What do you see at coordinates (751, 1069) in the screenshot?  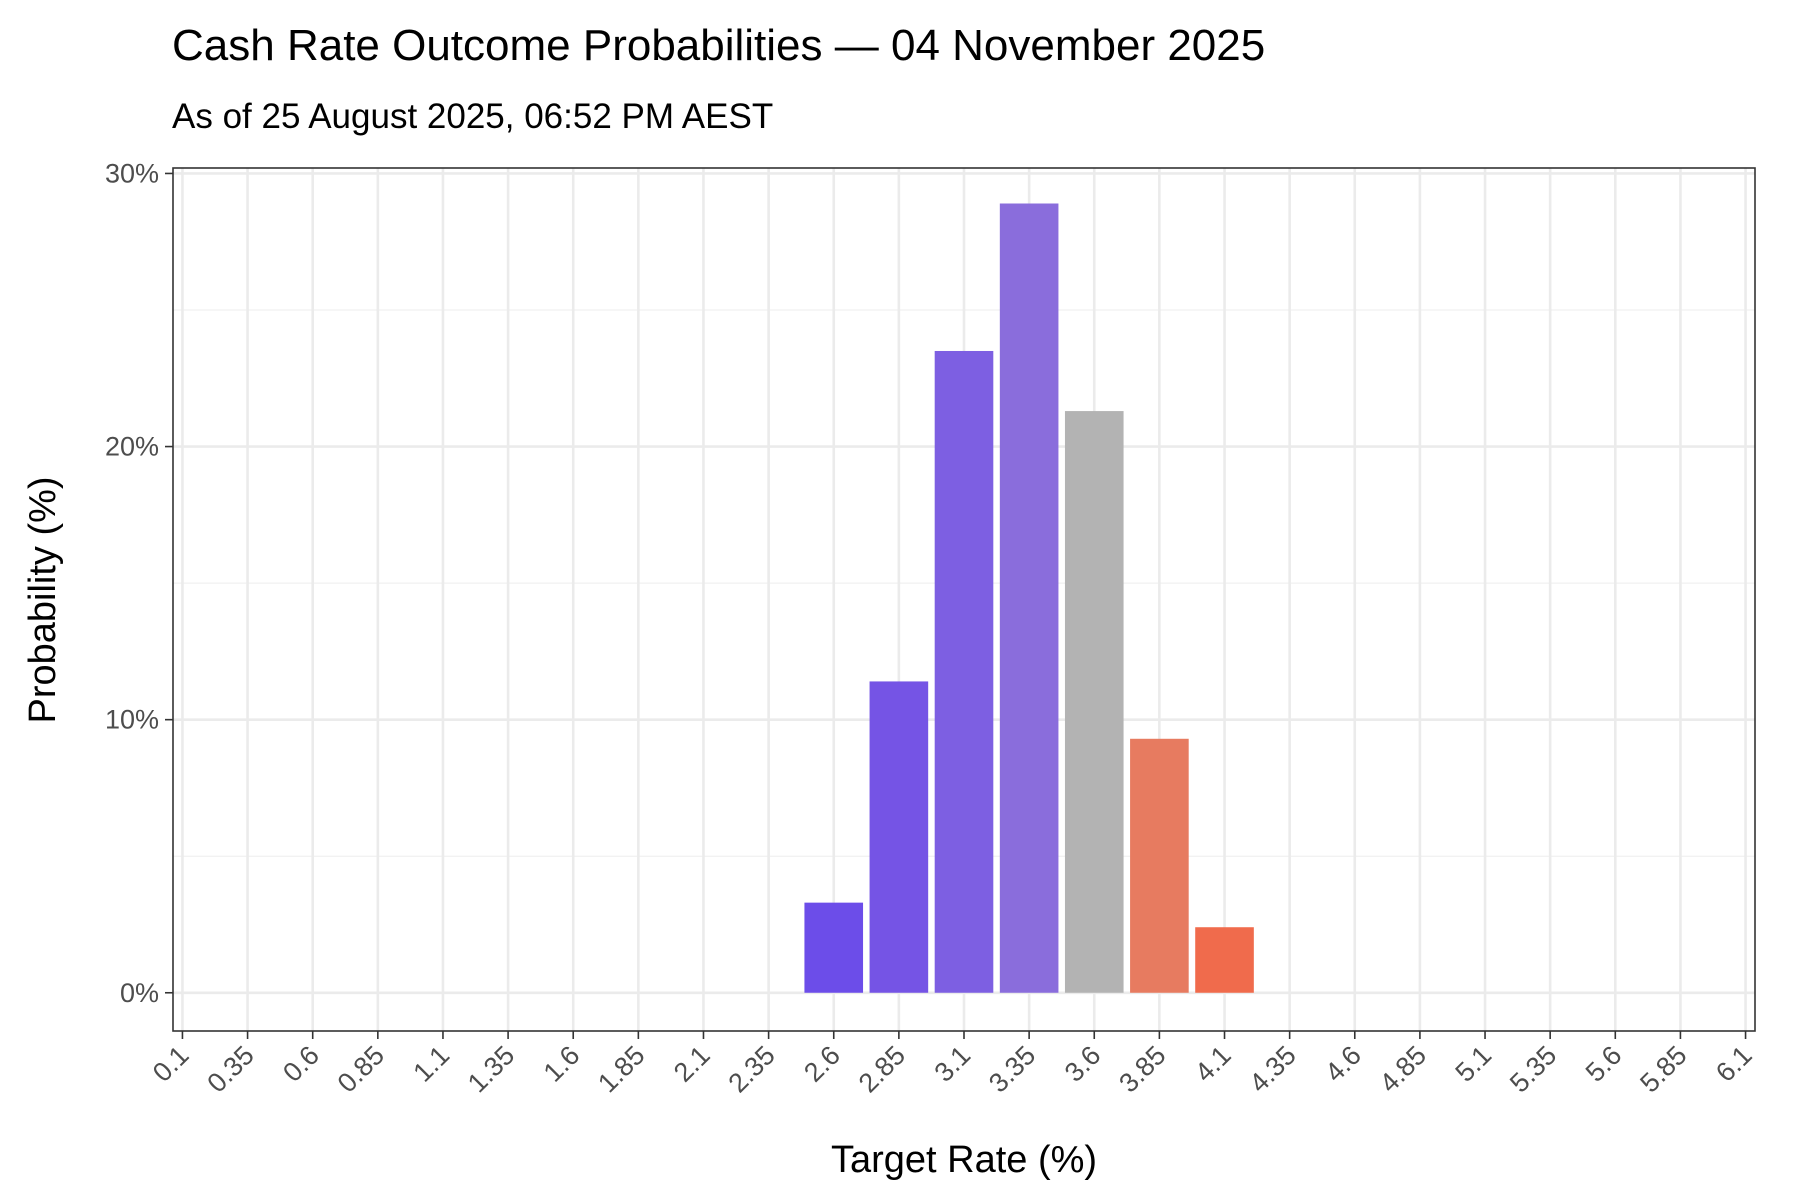 I see `x-tick-label: 2.35` at bounding box center [751, 1069].